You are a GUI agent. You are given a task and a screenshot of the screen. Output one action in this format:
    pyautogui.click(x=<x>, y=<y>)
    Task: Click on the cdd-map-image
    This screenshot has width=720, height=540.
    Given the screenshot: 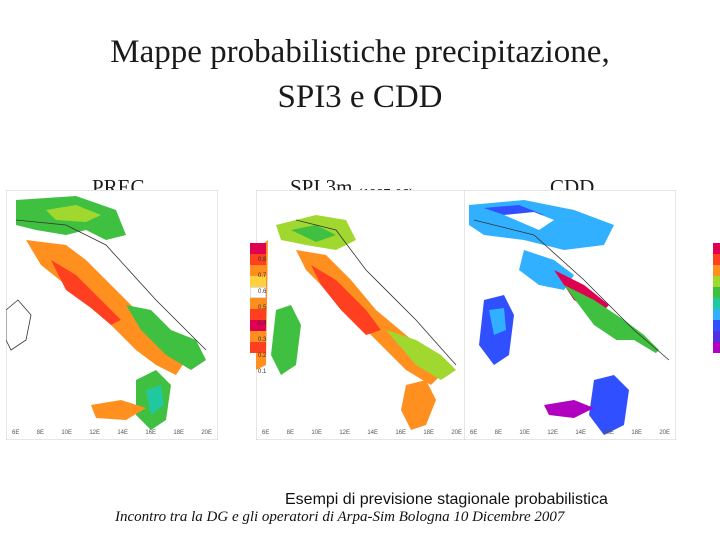 What is the action you would take?
    pyautogui.click(x=570, y=315)
    